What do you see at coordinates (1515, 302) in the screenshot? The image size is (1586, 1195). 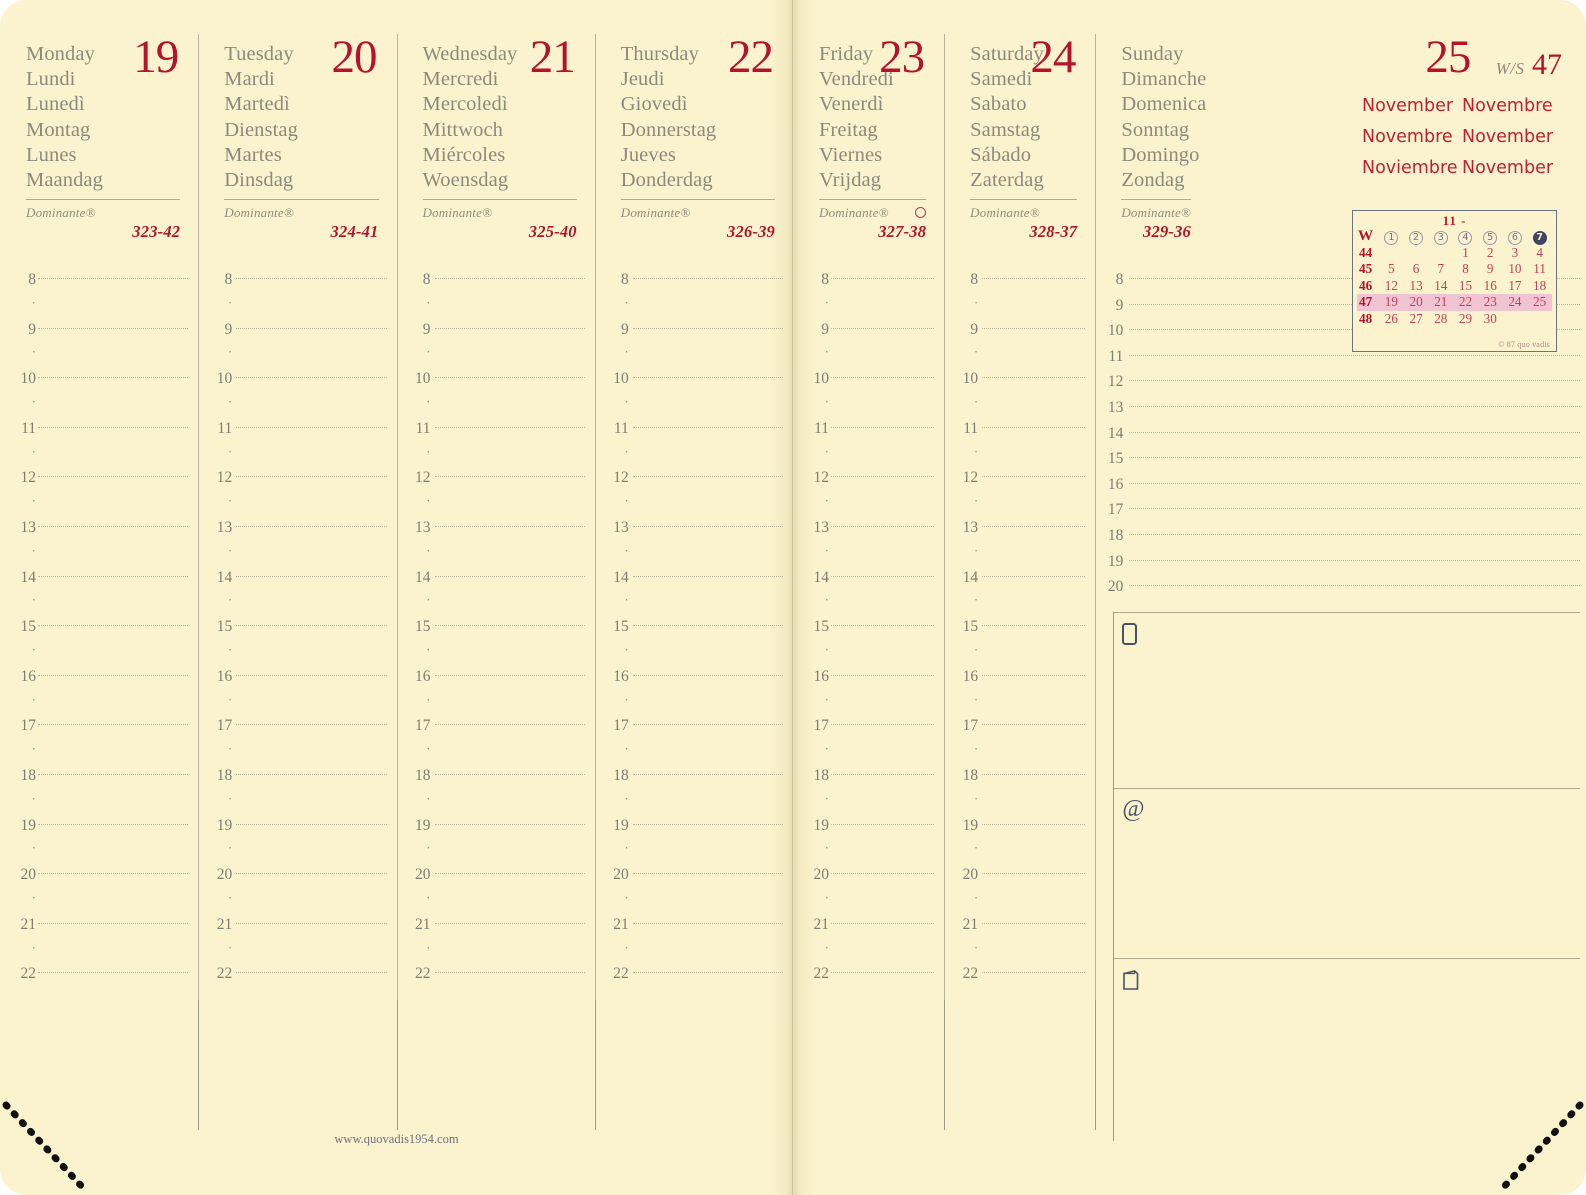 I see `mini-calendar-day: 24` at bounding box center [1515, 302].